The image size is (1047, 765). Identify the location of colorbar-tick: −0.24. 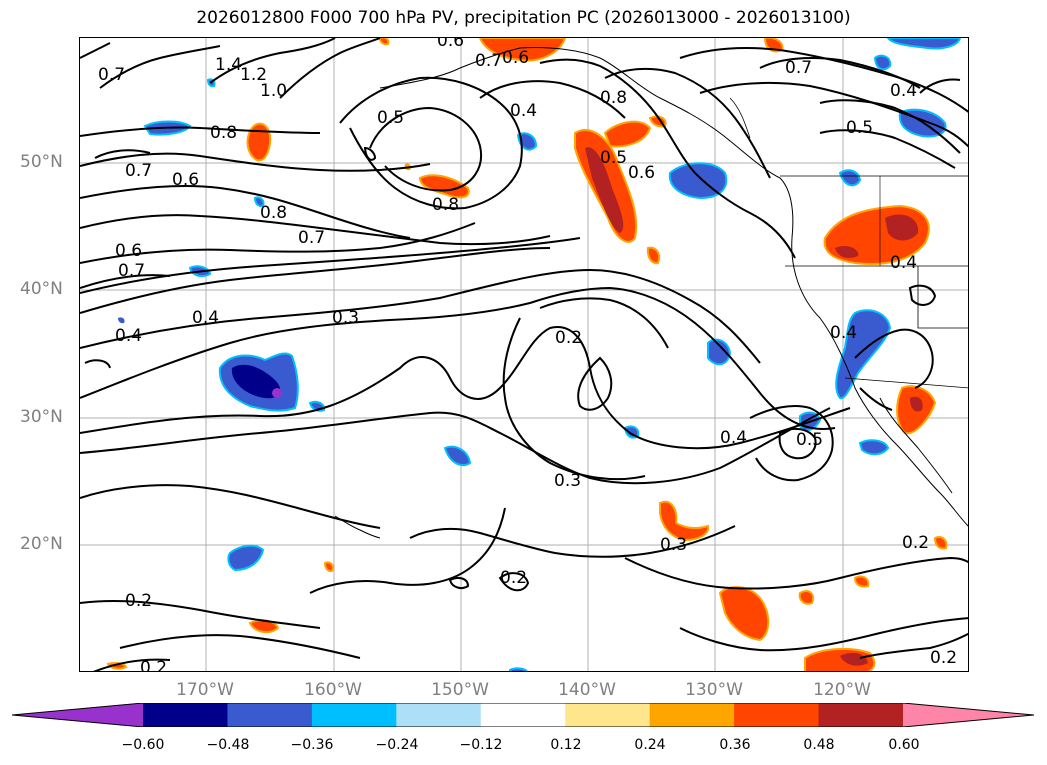
(397, 745).